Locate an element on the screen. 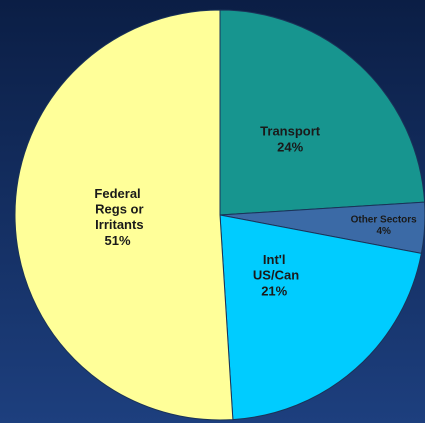 The height and width of the screenshot is (423, 425). label-line: Other Sectors is located at coordinates (384, 219).